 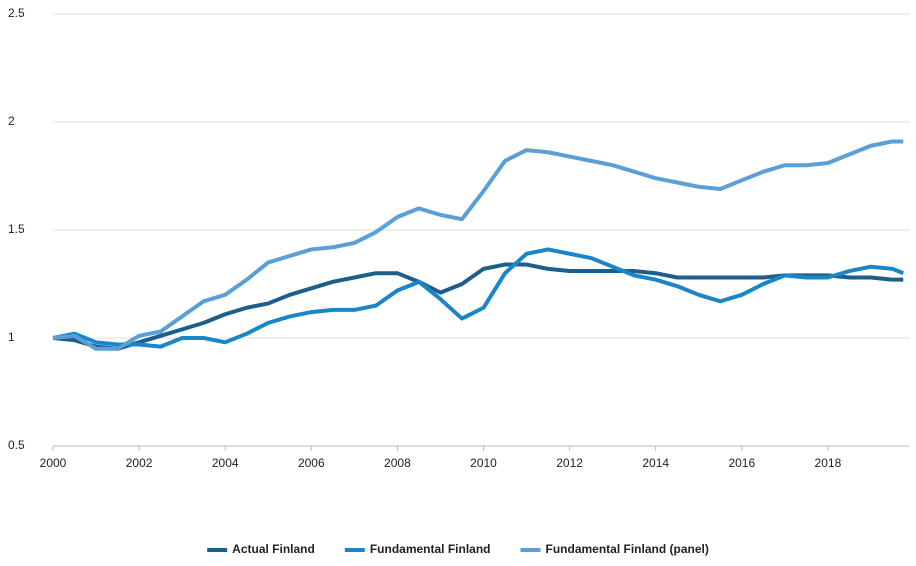 What do you see at coordinates (225, 463) in the screenshot?
I see `x-tick-label: 2004` at bounding box center [225, 463].